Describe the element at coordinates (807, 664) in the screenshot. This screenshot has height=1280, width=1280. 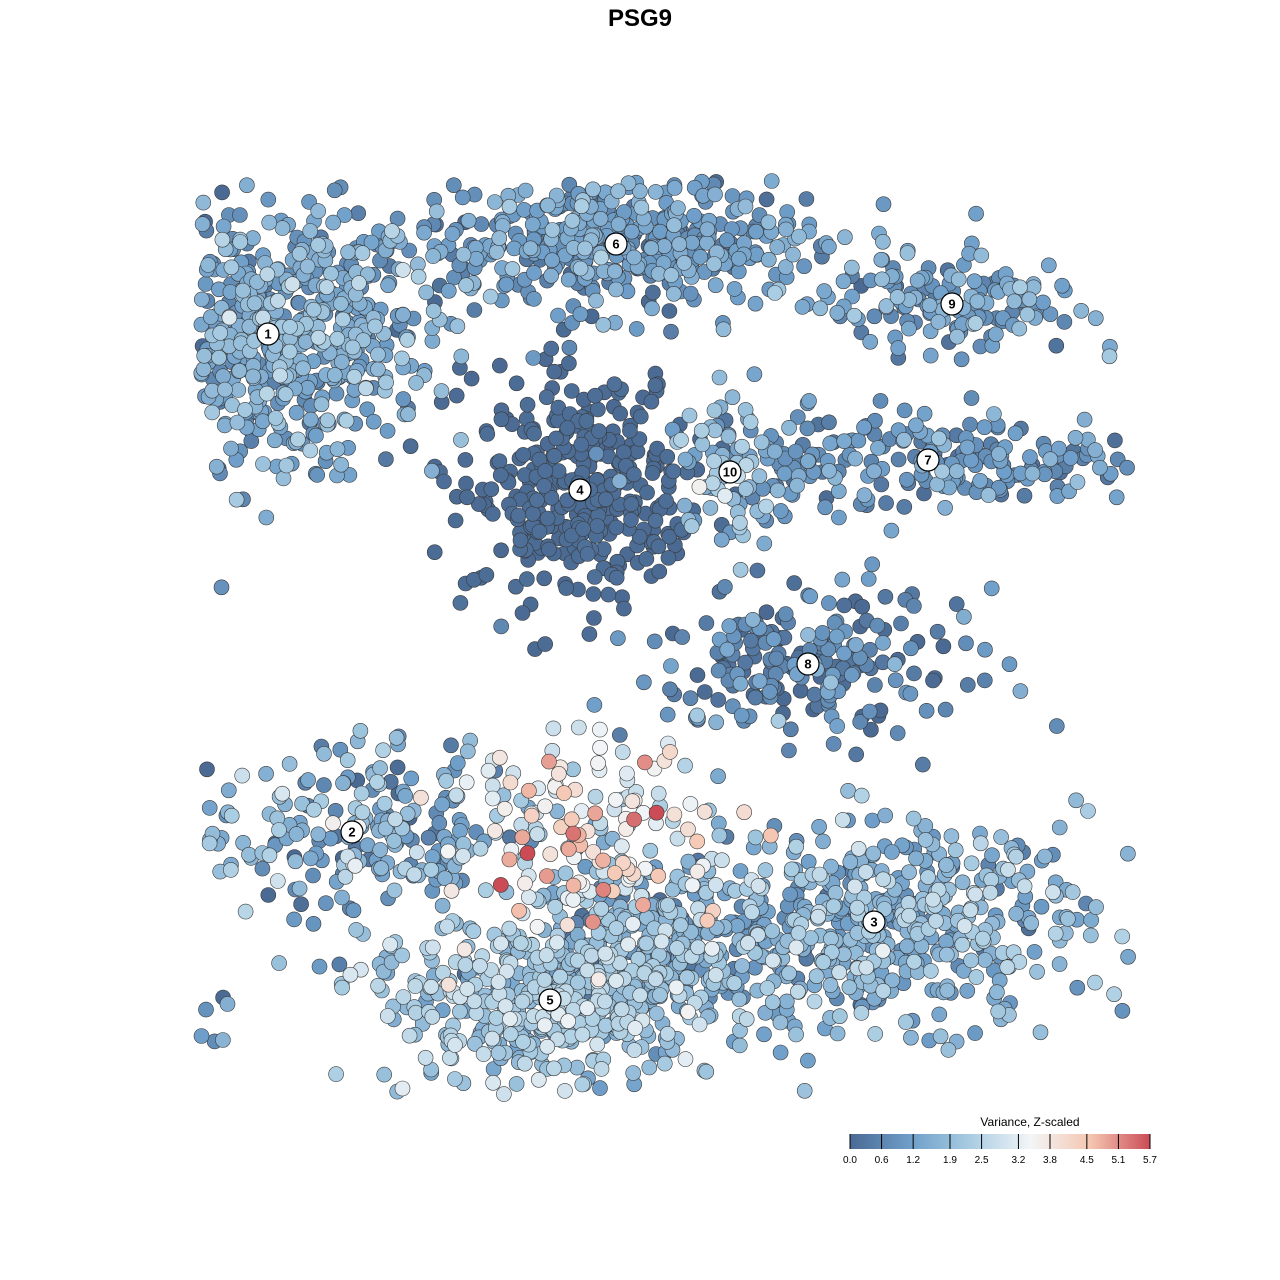
I see `cluster-label-text: 8` at that location.